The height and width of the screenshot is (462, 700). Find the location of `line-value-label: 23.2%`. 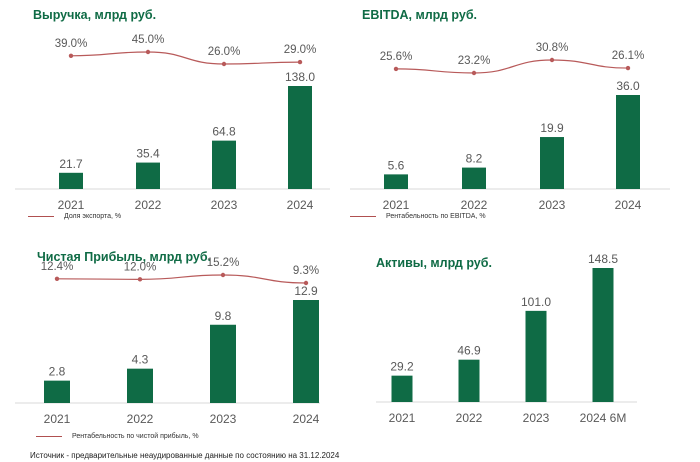

line-value-label: 23.2% is located at coordinates (474, 61).